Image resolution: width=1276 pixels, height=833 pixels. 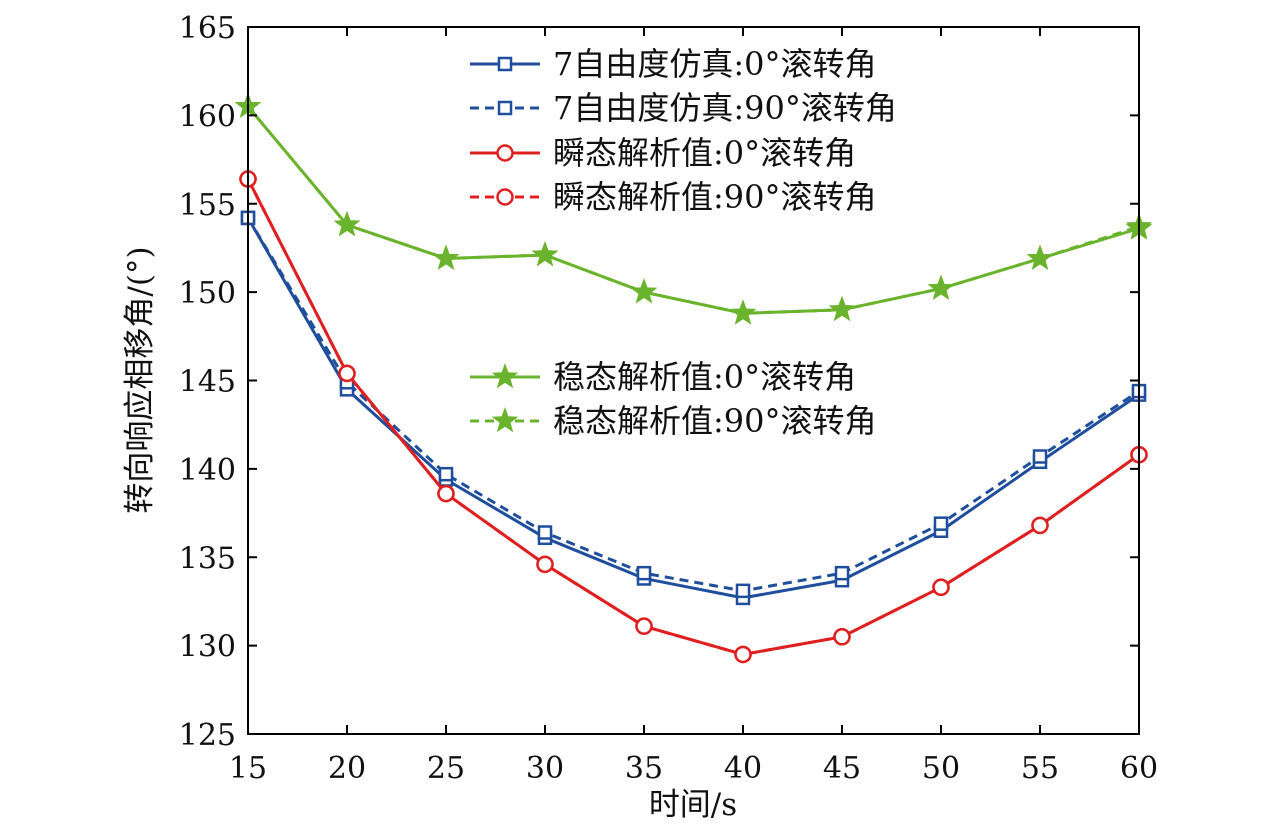 What do you see at coordinates (140, 379) in the screenshot?
I see `y-axis-title: 转向响应相移角/(°)` at bounding box center [140, 379].